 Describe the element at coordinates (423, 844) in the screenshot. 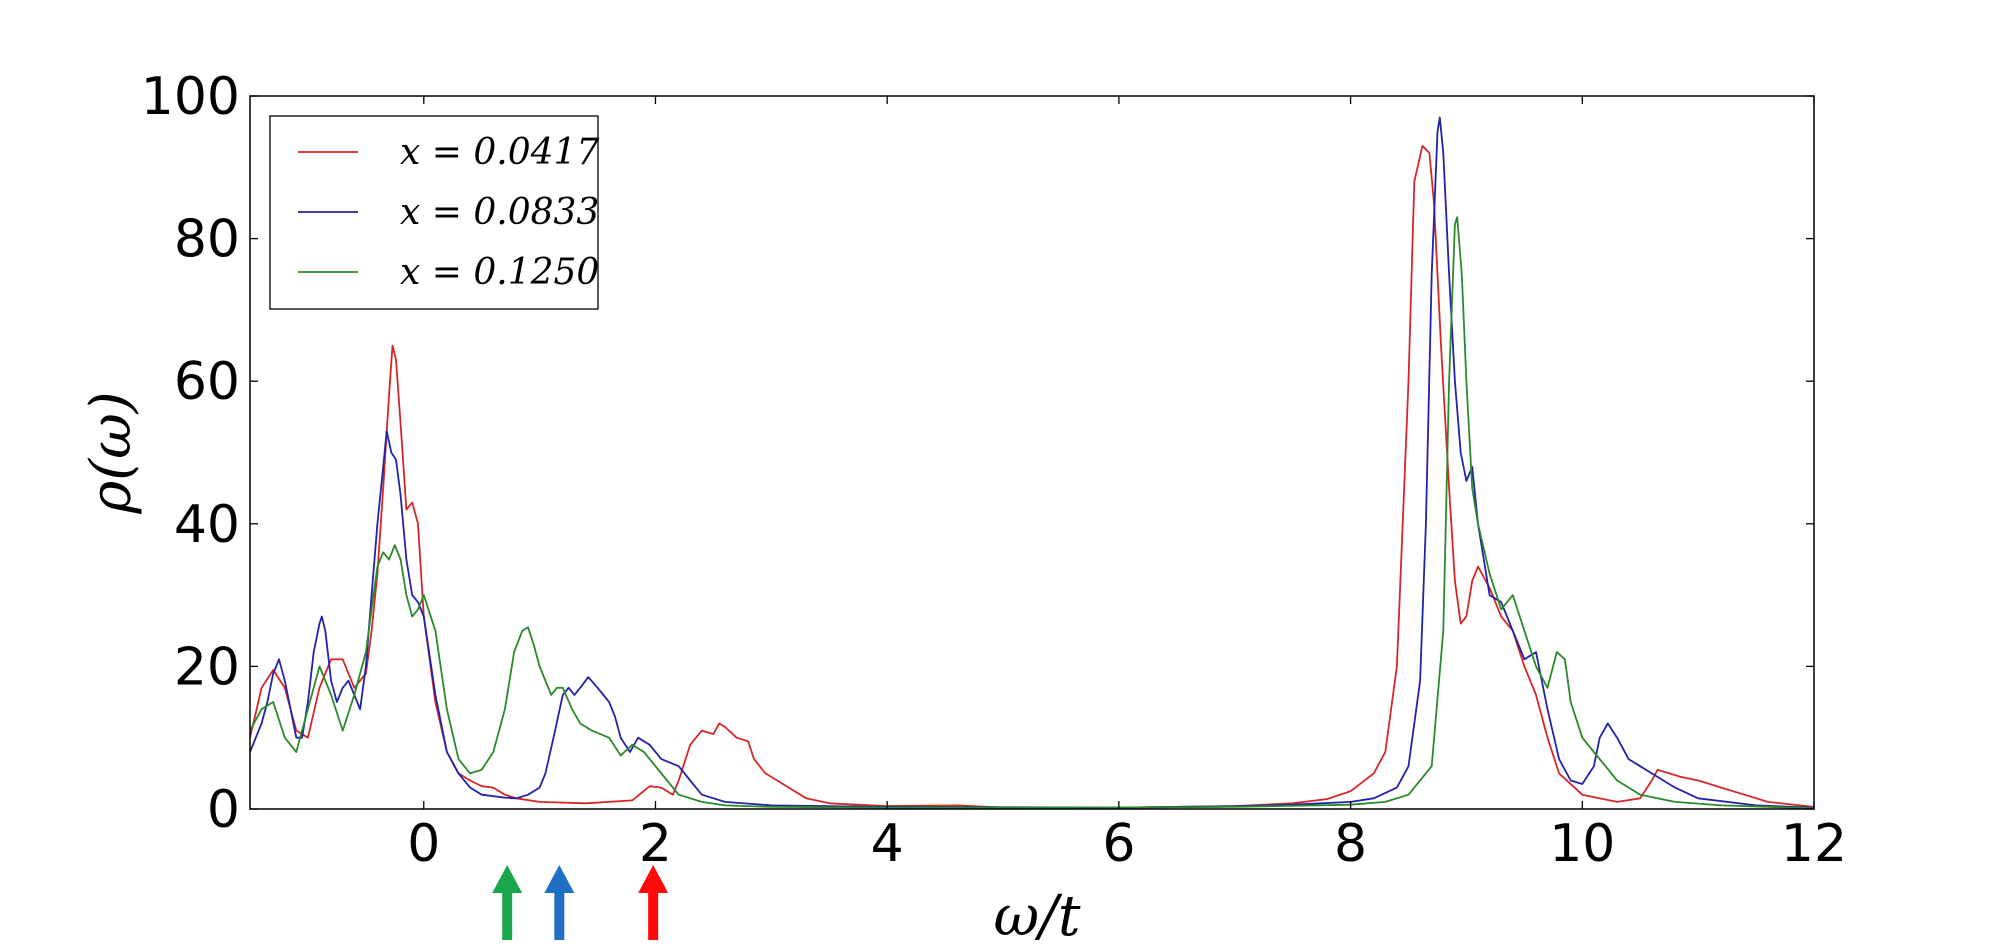

I see `x-tick-label: 0` at that location.